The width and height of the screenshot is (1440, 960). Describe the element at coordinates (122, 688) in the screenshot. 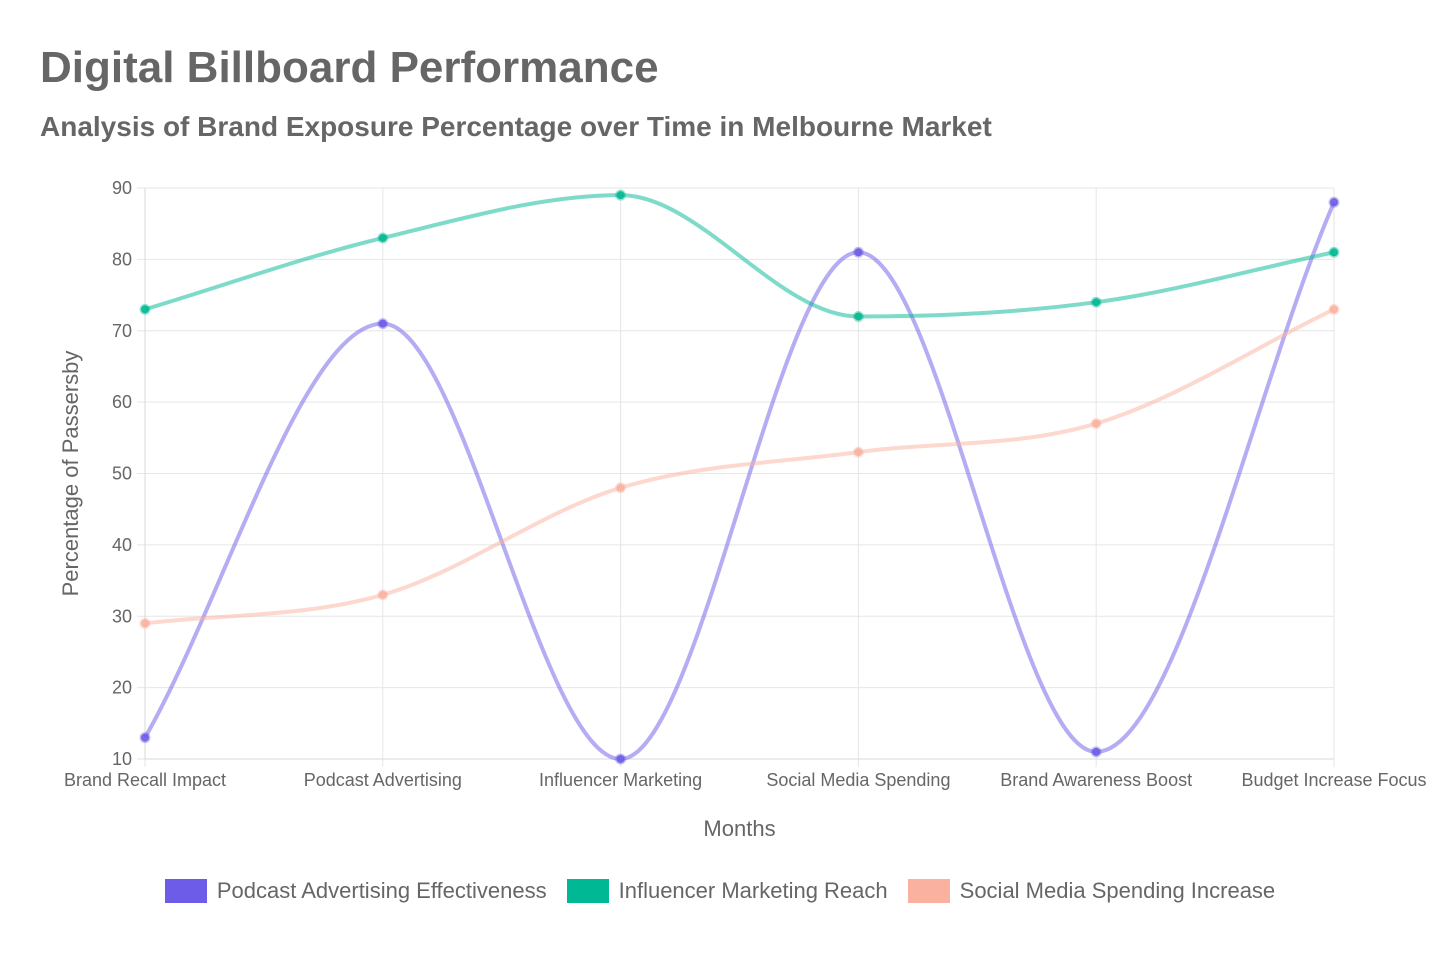

I see `y-tick-label: 20` at that location.